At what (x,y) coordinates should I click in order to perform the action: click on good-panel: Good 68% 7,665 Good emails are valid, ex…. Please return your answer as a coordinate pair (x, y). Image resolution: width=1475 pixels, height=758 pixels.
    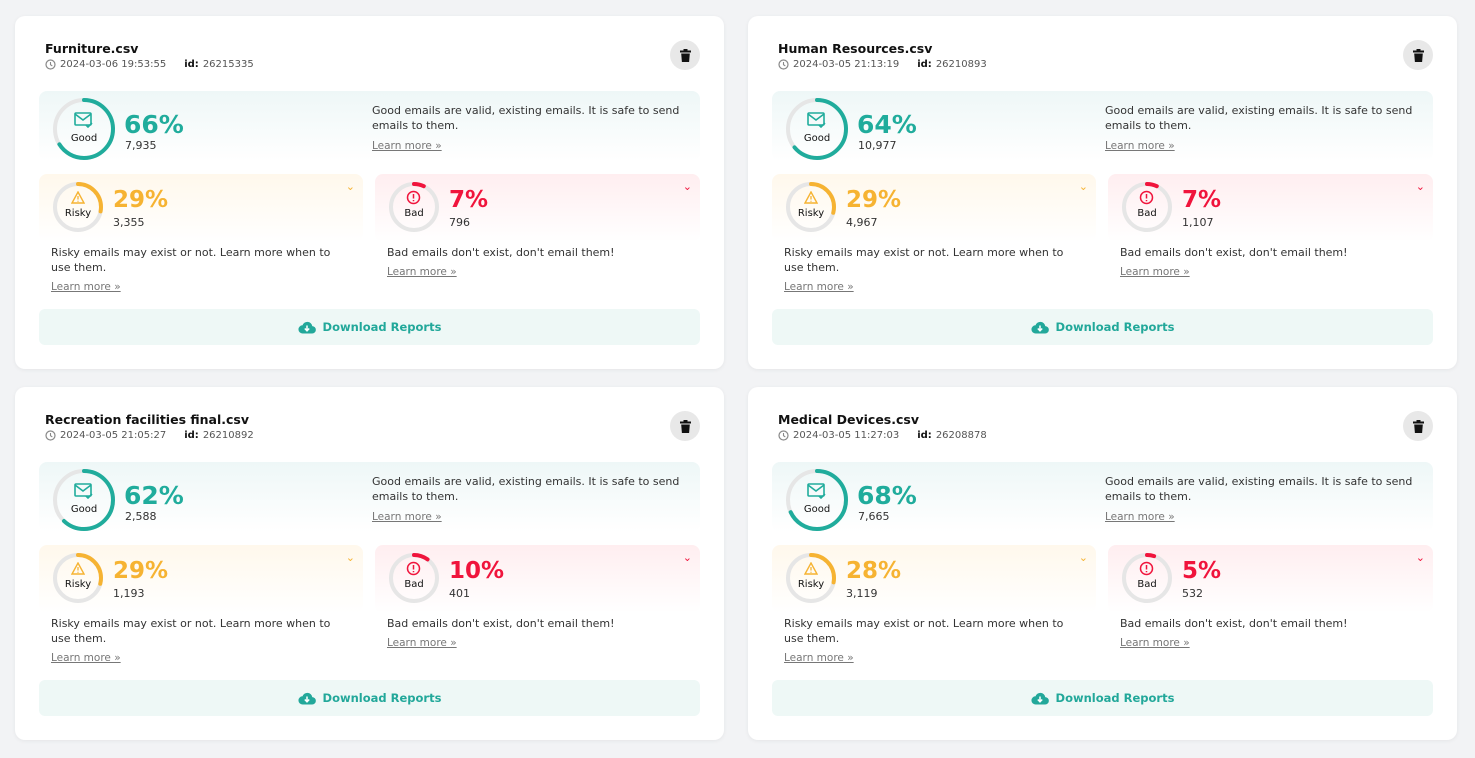
    Looking at the image, I should click on (1102, 497).